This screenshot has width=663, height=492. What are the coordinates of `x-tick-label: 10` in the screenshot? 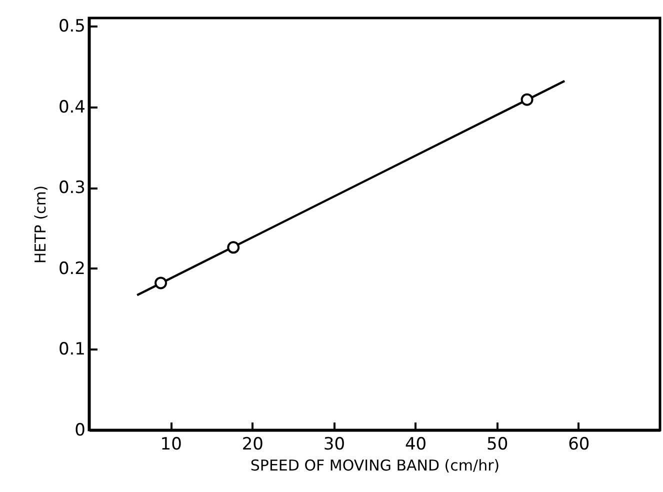 It's located at (171, 444).